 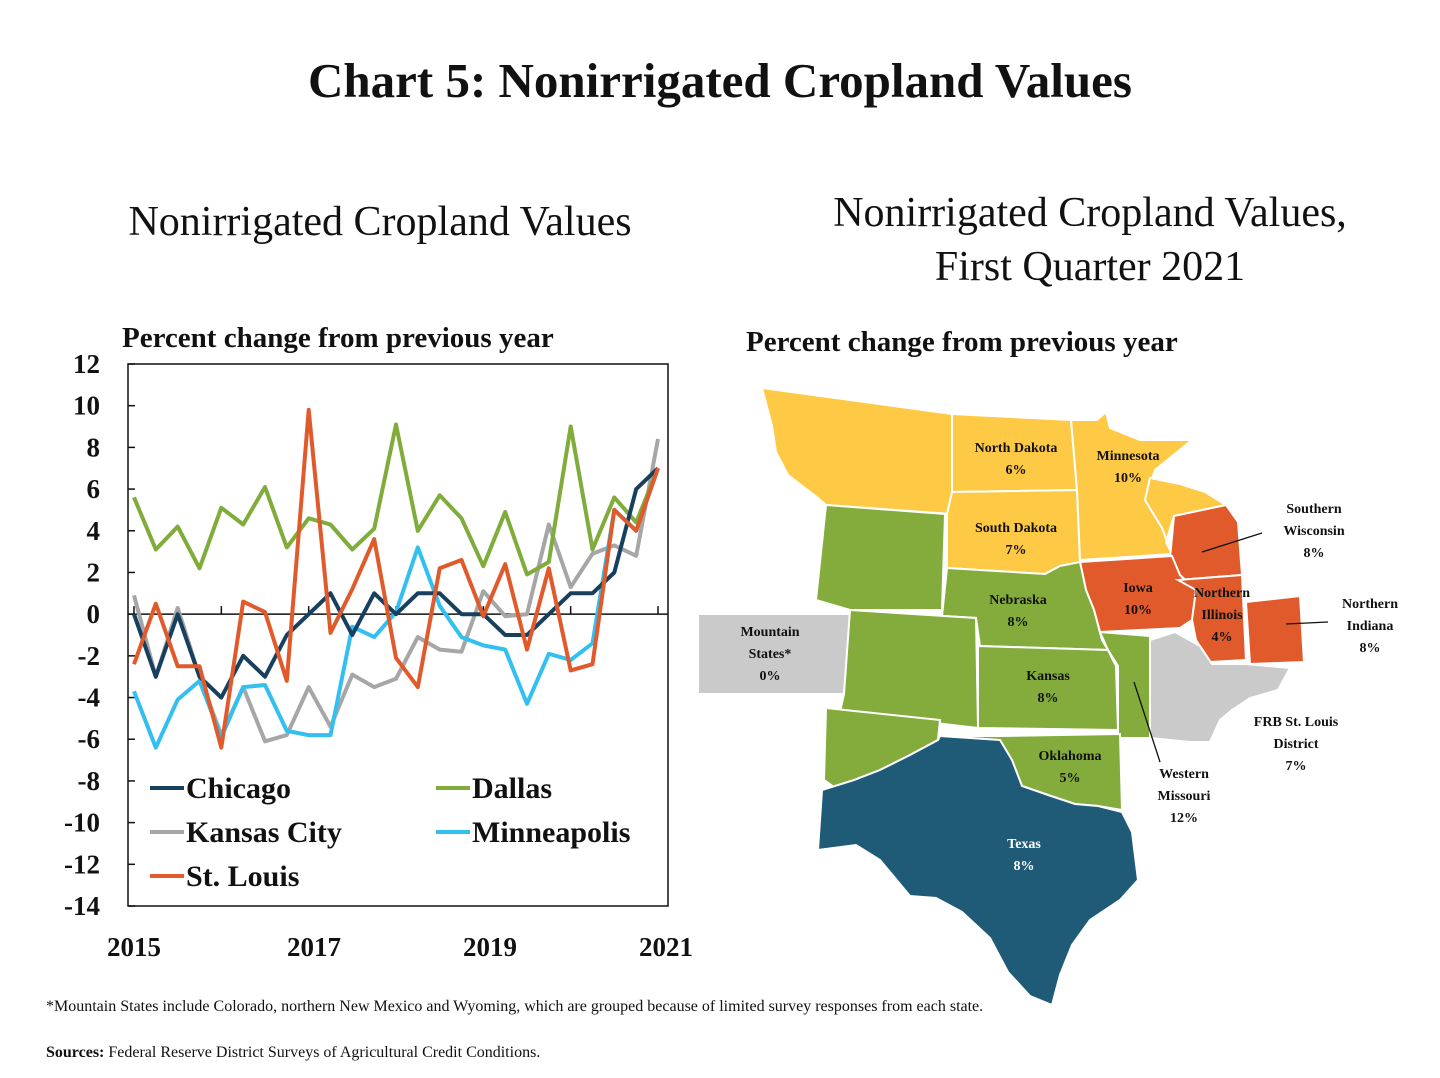 I want to click on line-chart-title: Nonirrigated Cropland Values, so click(x=380, y=222).